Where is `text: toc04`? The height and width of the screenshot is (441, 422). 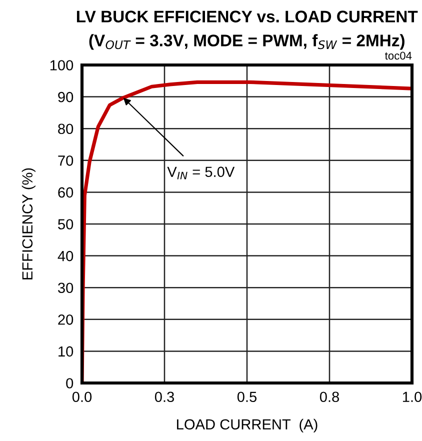
text: toc04 is located at coordinates (398, 56).